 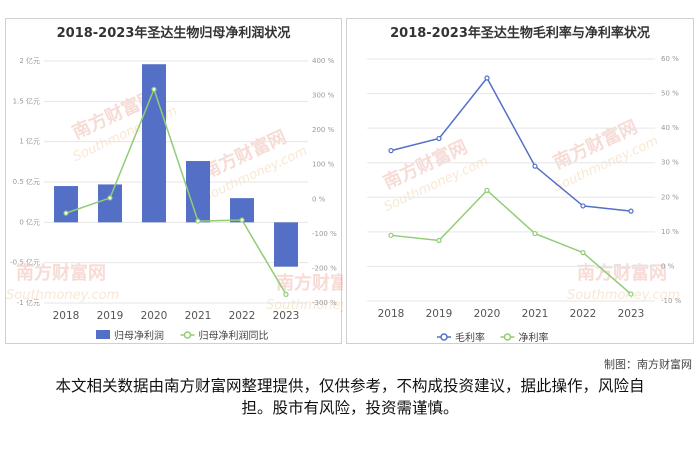 What do you see at coordinates (670, 232) in the screenshot?
I see `right-axis-tick: 10 %` at bounding box center [670, 232].